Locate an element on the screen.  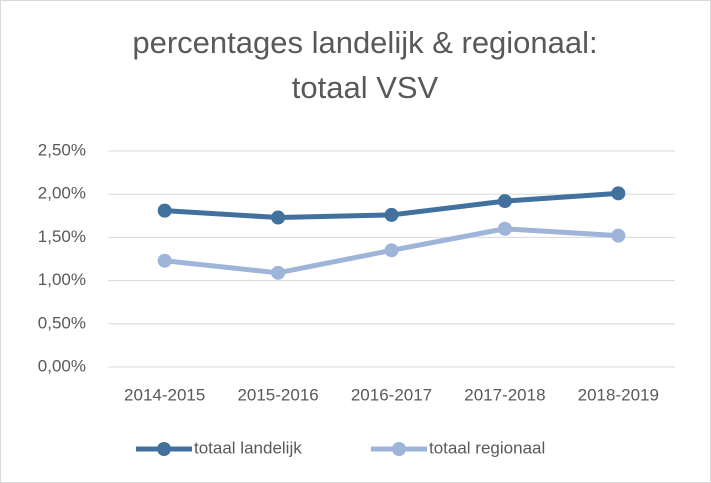
y-tick-label: 2,50% is located at coordinates (62, 149).